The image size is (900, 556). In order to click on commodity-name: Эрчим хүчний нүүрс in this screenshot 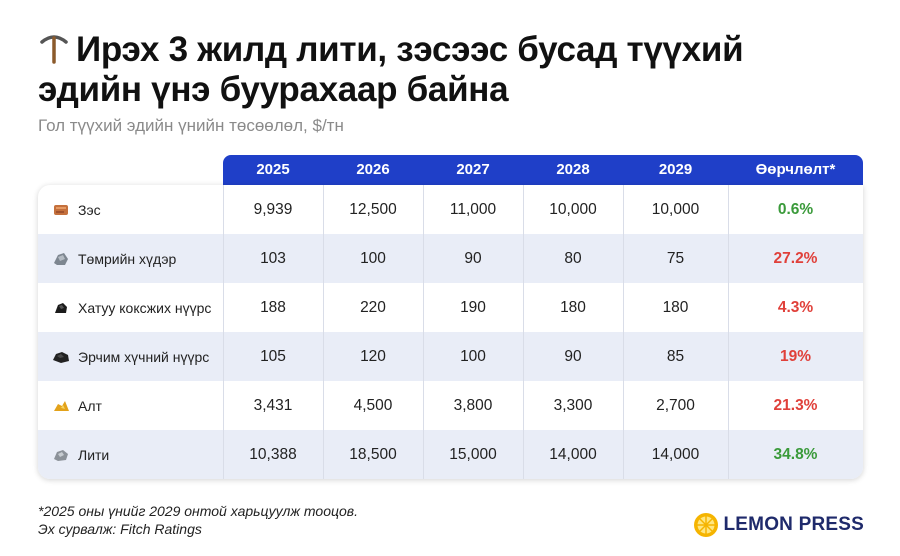, I will do `click(144, 356)`.